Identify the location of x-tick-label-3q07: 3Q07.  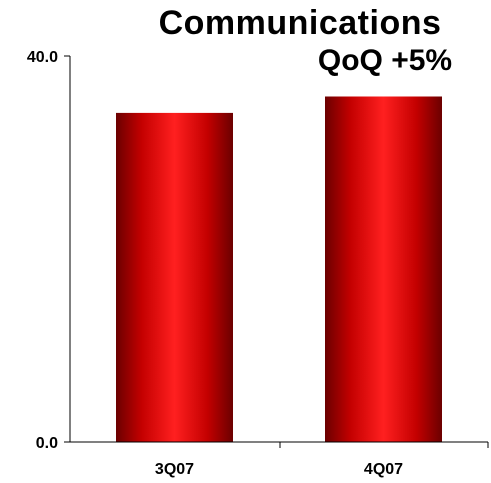
(174, 469).